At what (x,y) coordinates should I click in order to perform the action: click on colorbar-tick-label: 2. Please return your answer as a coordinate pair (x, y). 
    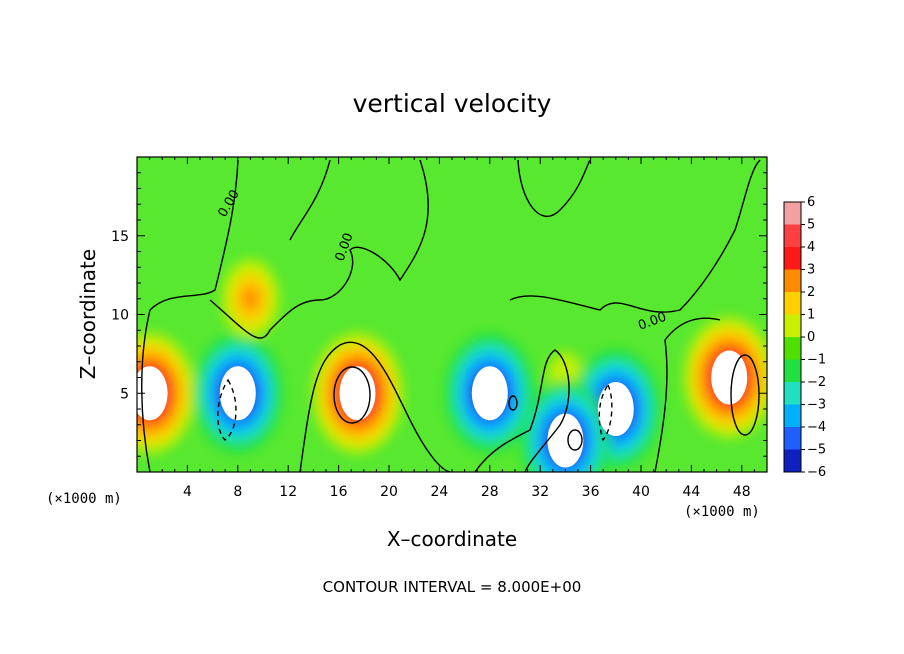
    Looking at the image, I should click on (811, 292).